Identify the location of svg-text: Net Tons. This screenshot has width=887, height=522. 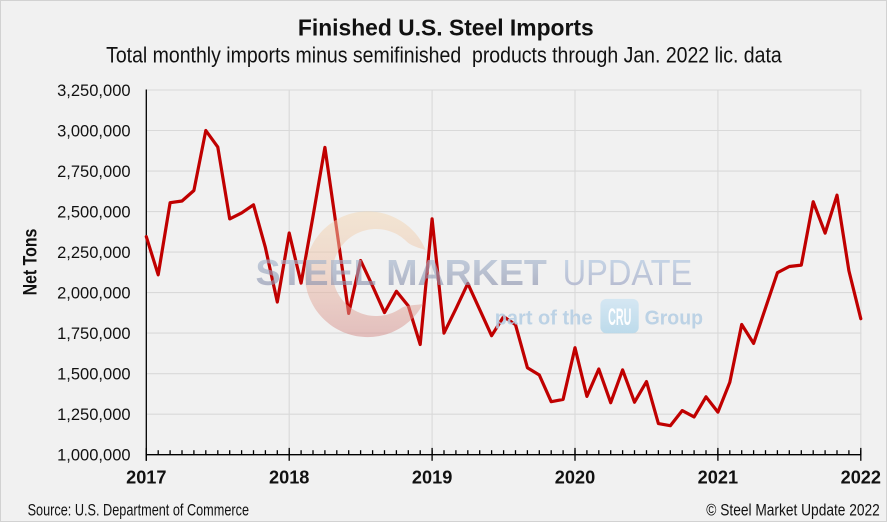
(31, 262).